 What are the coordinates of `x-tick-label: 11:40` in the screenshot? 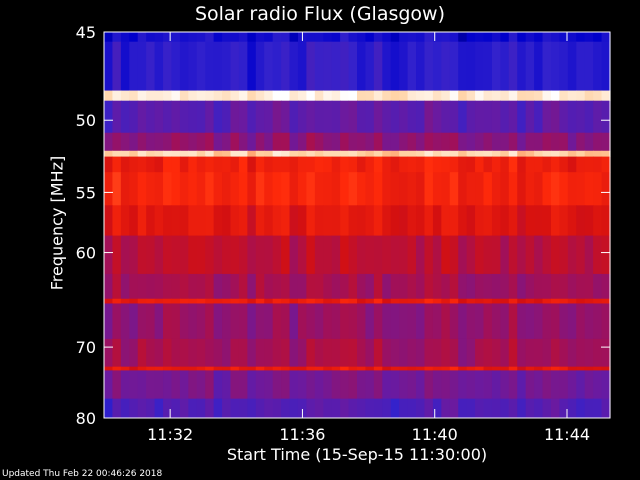 It's located at (435, 434).